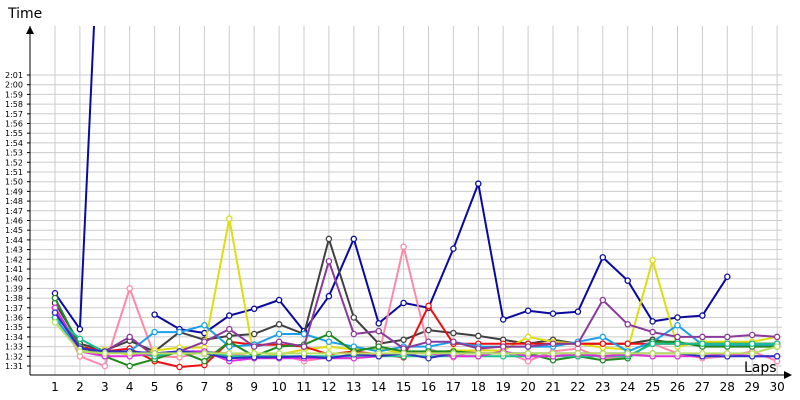  What do you see at coordinates (80, 387) in the screenshot?
I see `x-tick-label: 2` at bounding box center [80, 387].